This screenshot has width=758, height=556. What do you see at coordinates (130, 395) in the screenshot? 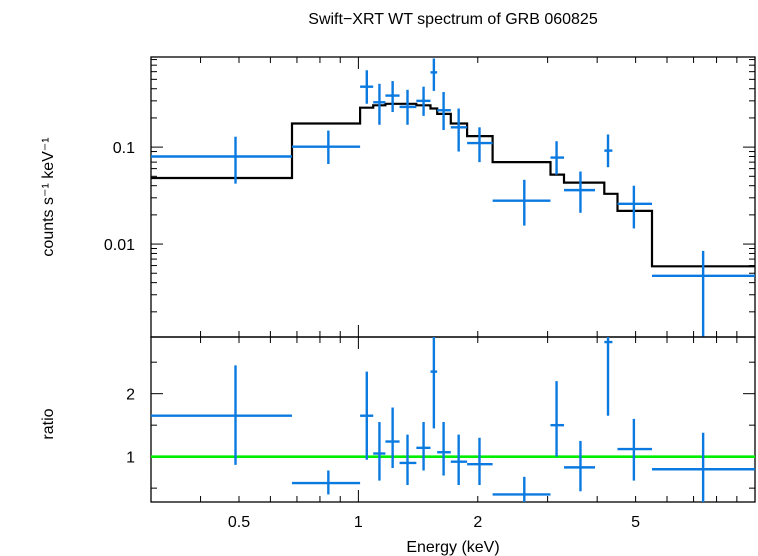
I see `bottom-y-tick-label: 2` at bounding box center [130, 395].